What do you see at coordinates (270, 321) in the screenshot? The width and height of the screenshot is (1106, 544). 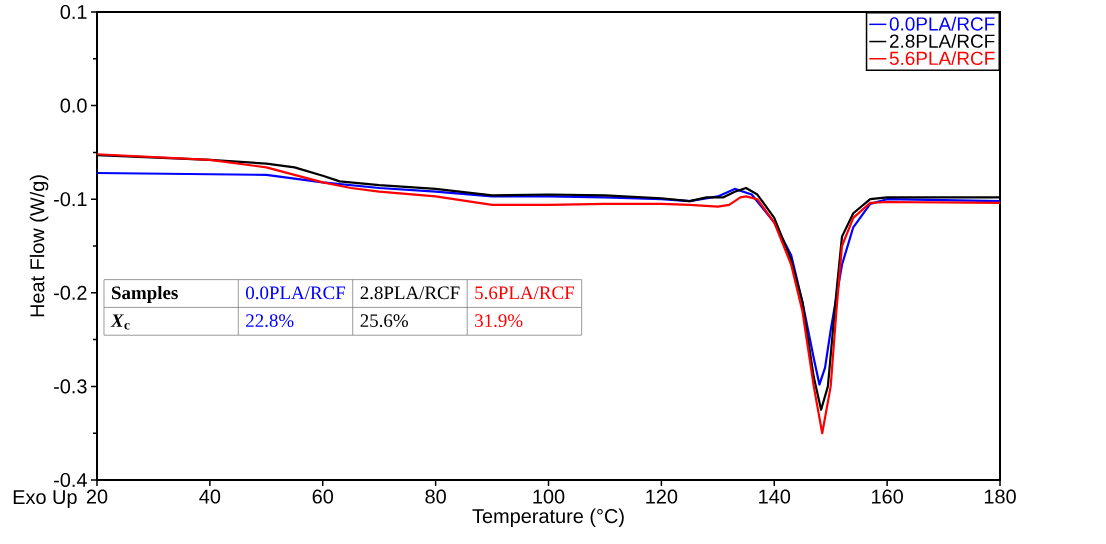 I see `annotation: 22.8%` at bounding box center [270, 321].